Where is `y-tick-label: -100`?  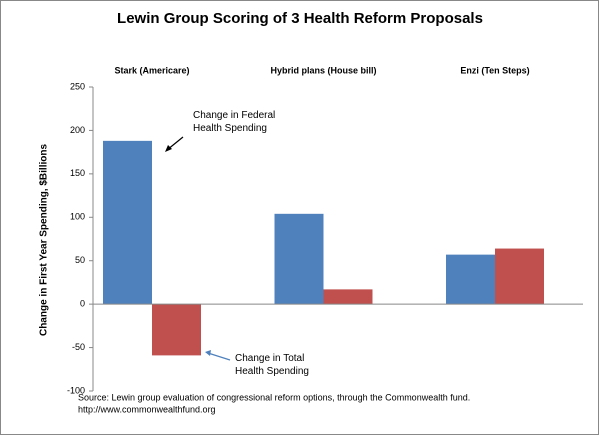
y-tick-label: -100 is located at coordinates (76, 390).